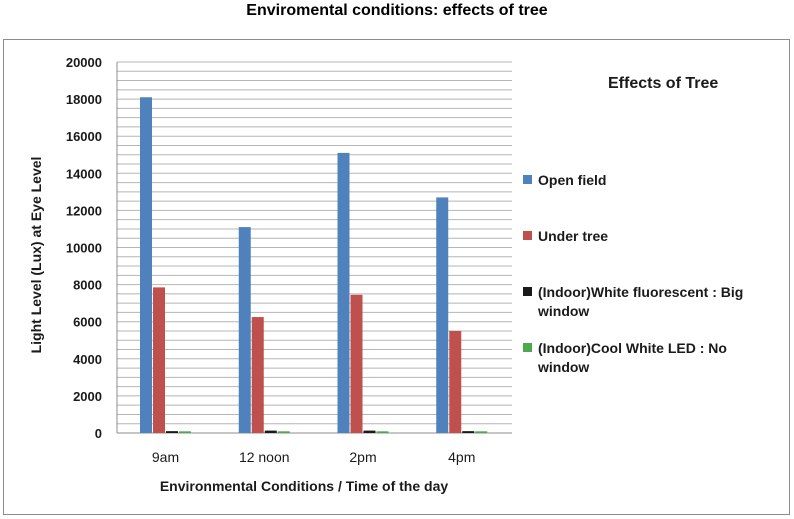  I want to click on x-tick-label: 4pm, so click(461, 457).